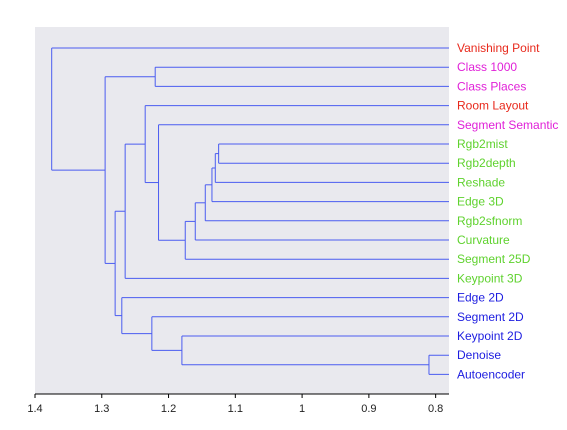 This screenshot has width=567, height=430. Describe the element at coordinates (482, 144) in the screenshot. I see `leaf-label: Rgb2mist` at that location.